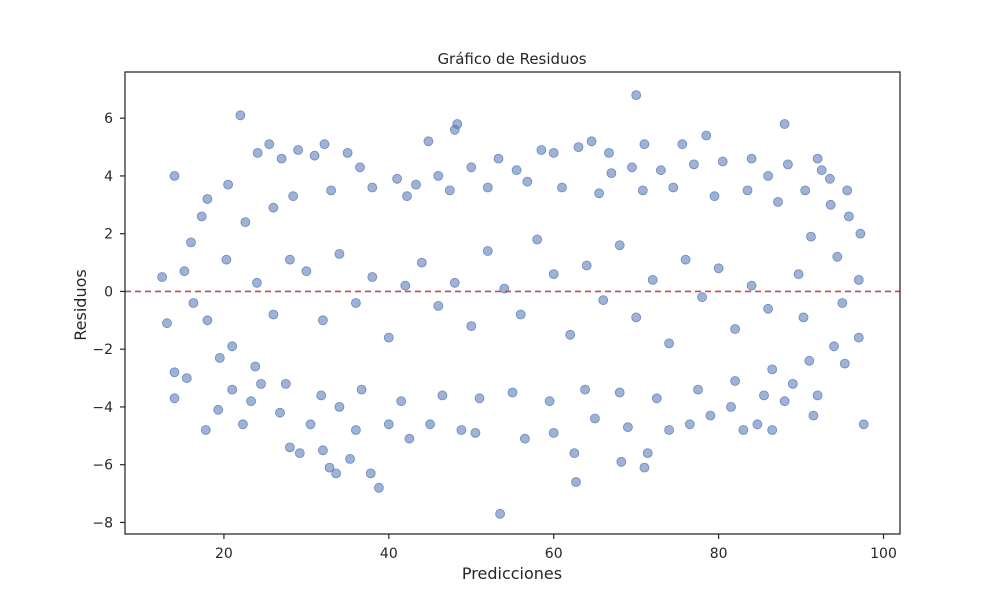 The height and width of the screenshot is (604, 1000). I want to click on y-axis-label: Residuos, so click(80, 304).